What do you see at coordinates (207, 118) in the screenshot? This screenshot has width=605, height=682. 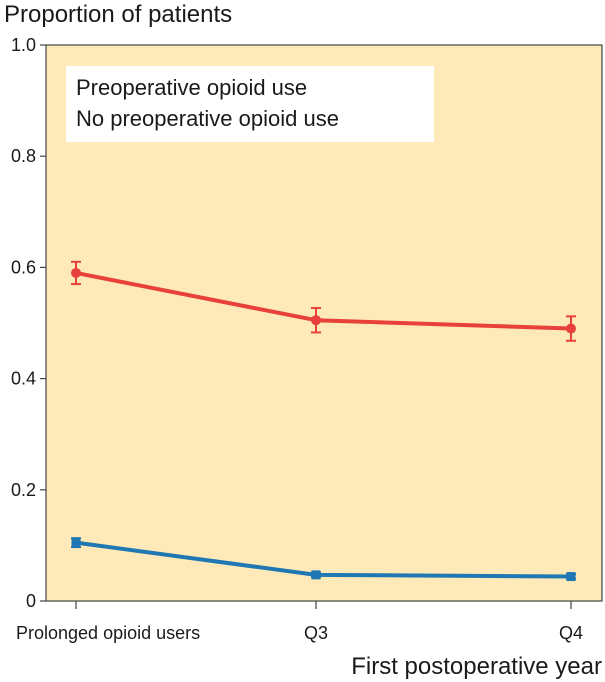 I see `legend-item-no-preoperative: No preoperative opioid use` at bounding box center [207, 118].